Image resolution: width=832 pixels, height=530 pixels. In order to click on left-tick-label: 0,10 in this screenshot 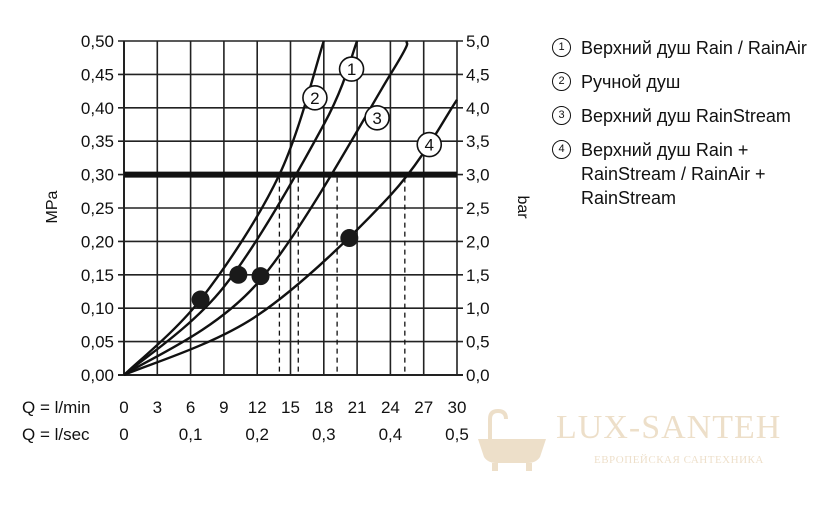, I will do `click(97, 308)`.